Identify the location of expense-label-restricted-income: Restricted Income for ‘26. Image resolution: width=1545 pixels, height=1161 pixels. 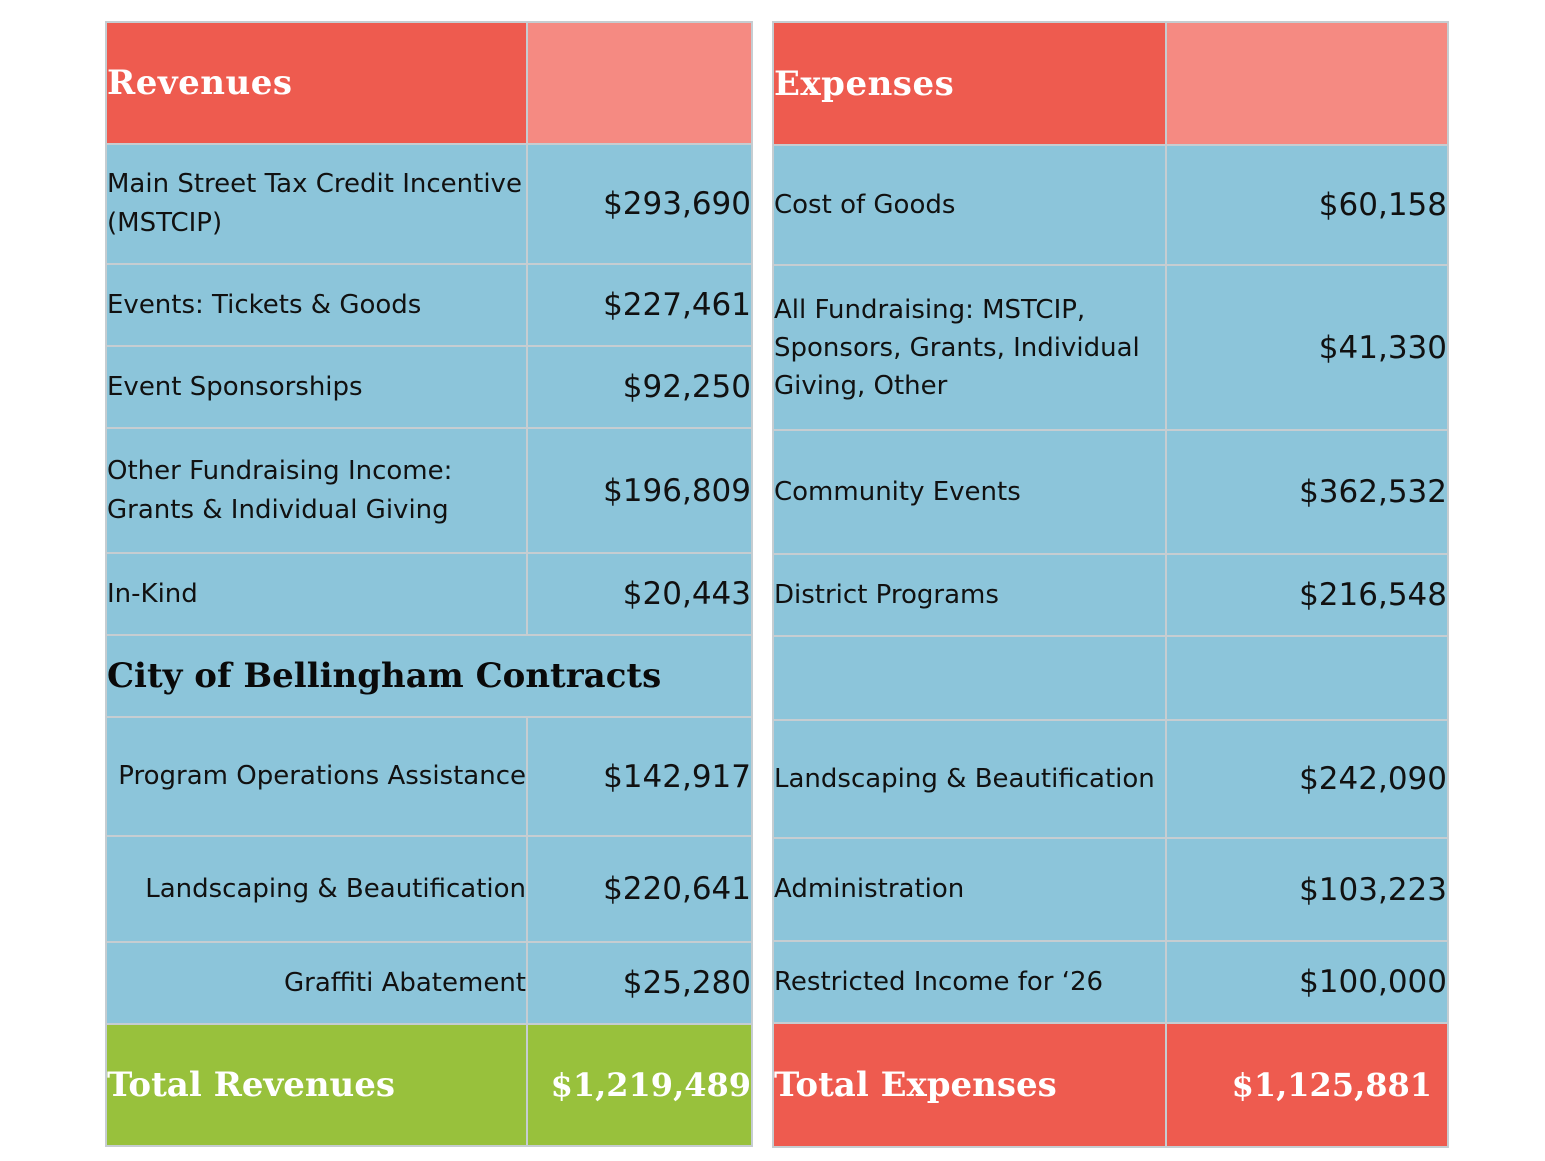
(969, 982).